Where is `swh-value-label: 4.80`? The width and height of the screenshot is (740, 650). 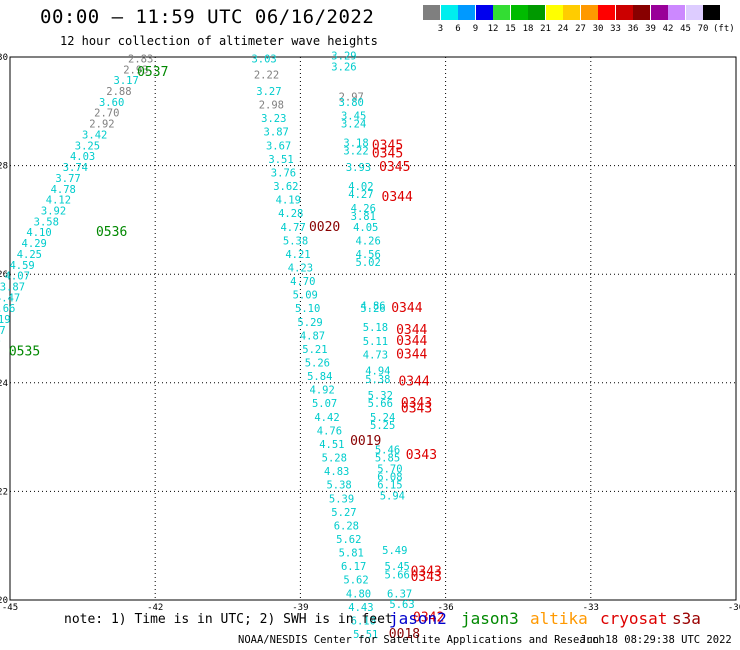
swh-value-label: 4.80 is located at coordinates (358, 594).